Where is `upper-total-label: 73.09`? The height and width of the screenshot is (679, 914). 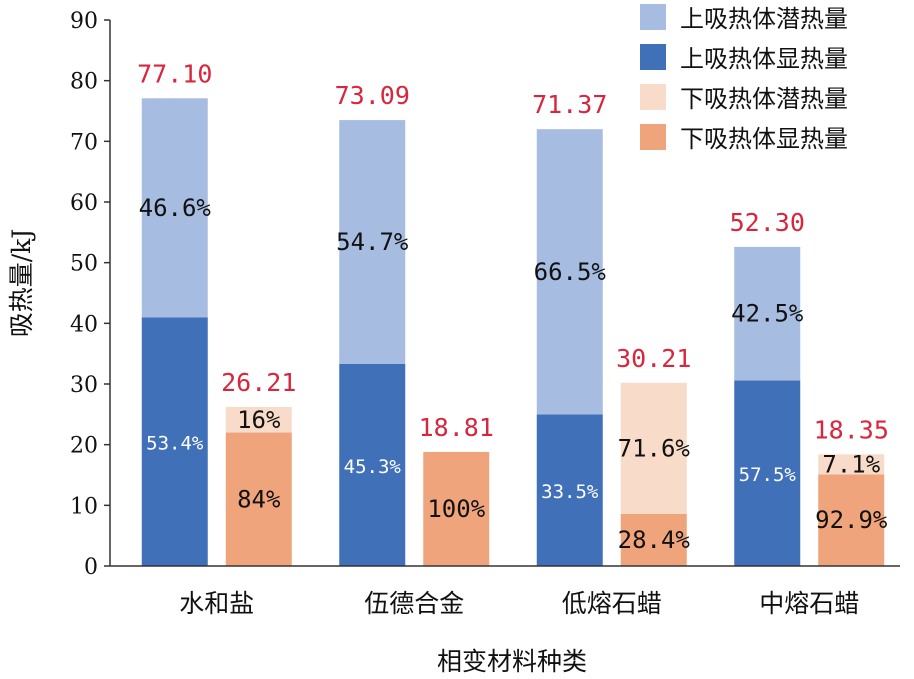
upper-total-label: 73.09 is located at coordinates (372, 95).